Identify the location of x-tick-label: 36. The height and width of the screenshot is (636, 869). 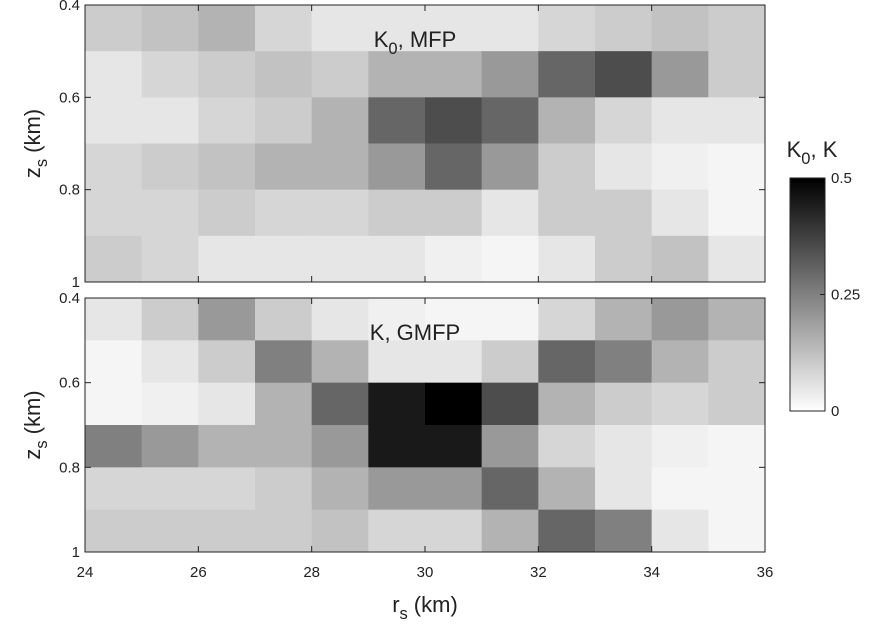
(765, 572).